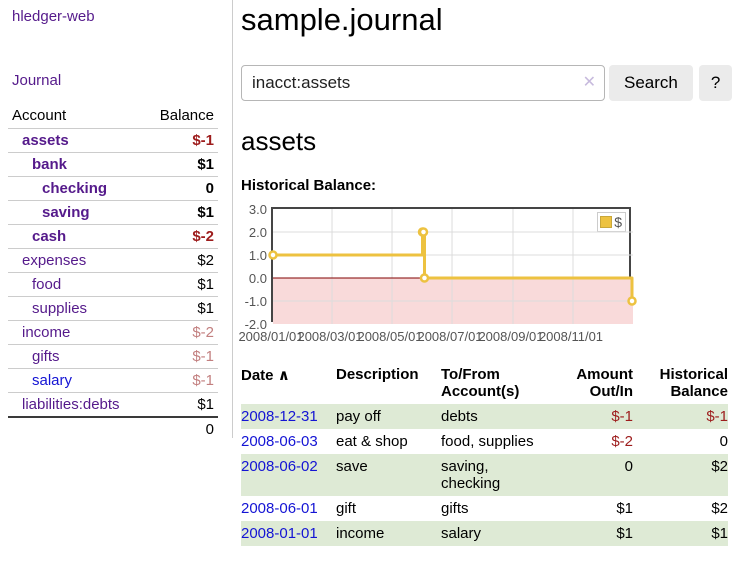  What do you see at coordinates (283, 375) in the screenshot?
I see `sort-ascending-icon: ∧` at bounding box center [283, 375].